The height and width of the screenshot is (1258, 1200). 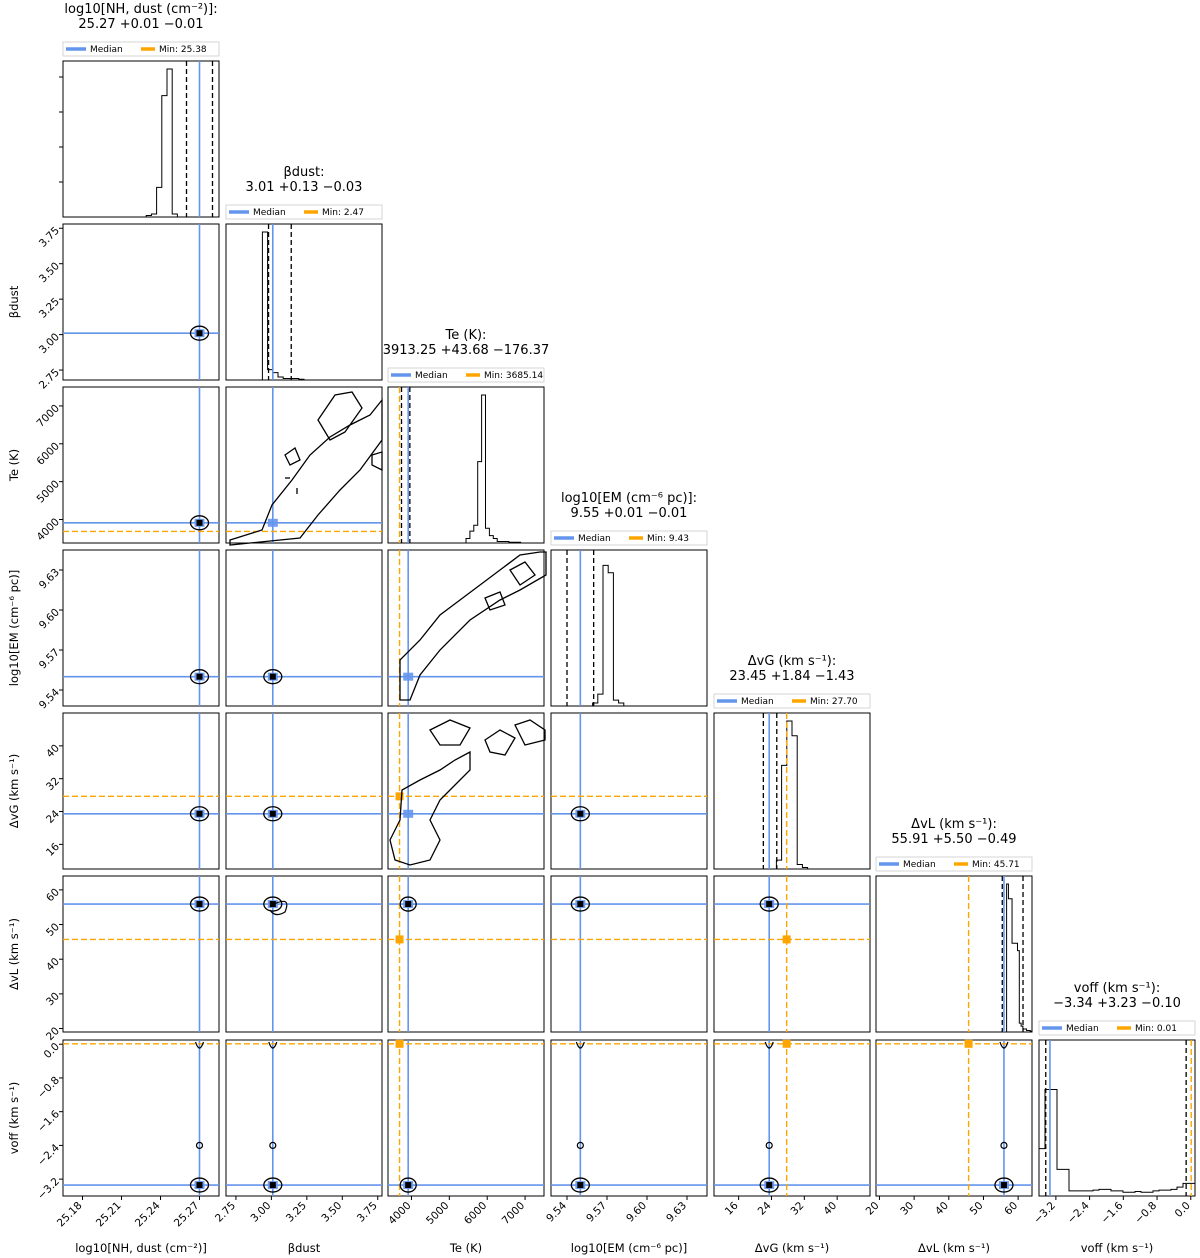 I want to click on x-tick-label: 25.27, so click(x=187, y=1215).